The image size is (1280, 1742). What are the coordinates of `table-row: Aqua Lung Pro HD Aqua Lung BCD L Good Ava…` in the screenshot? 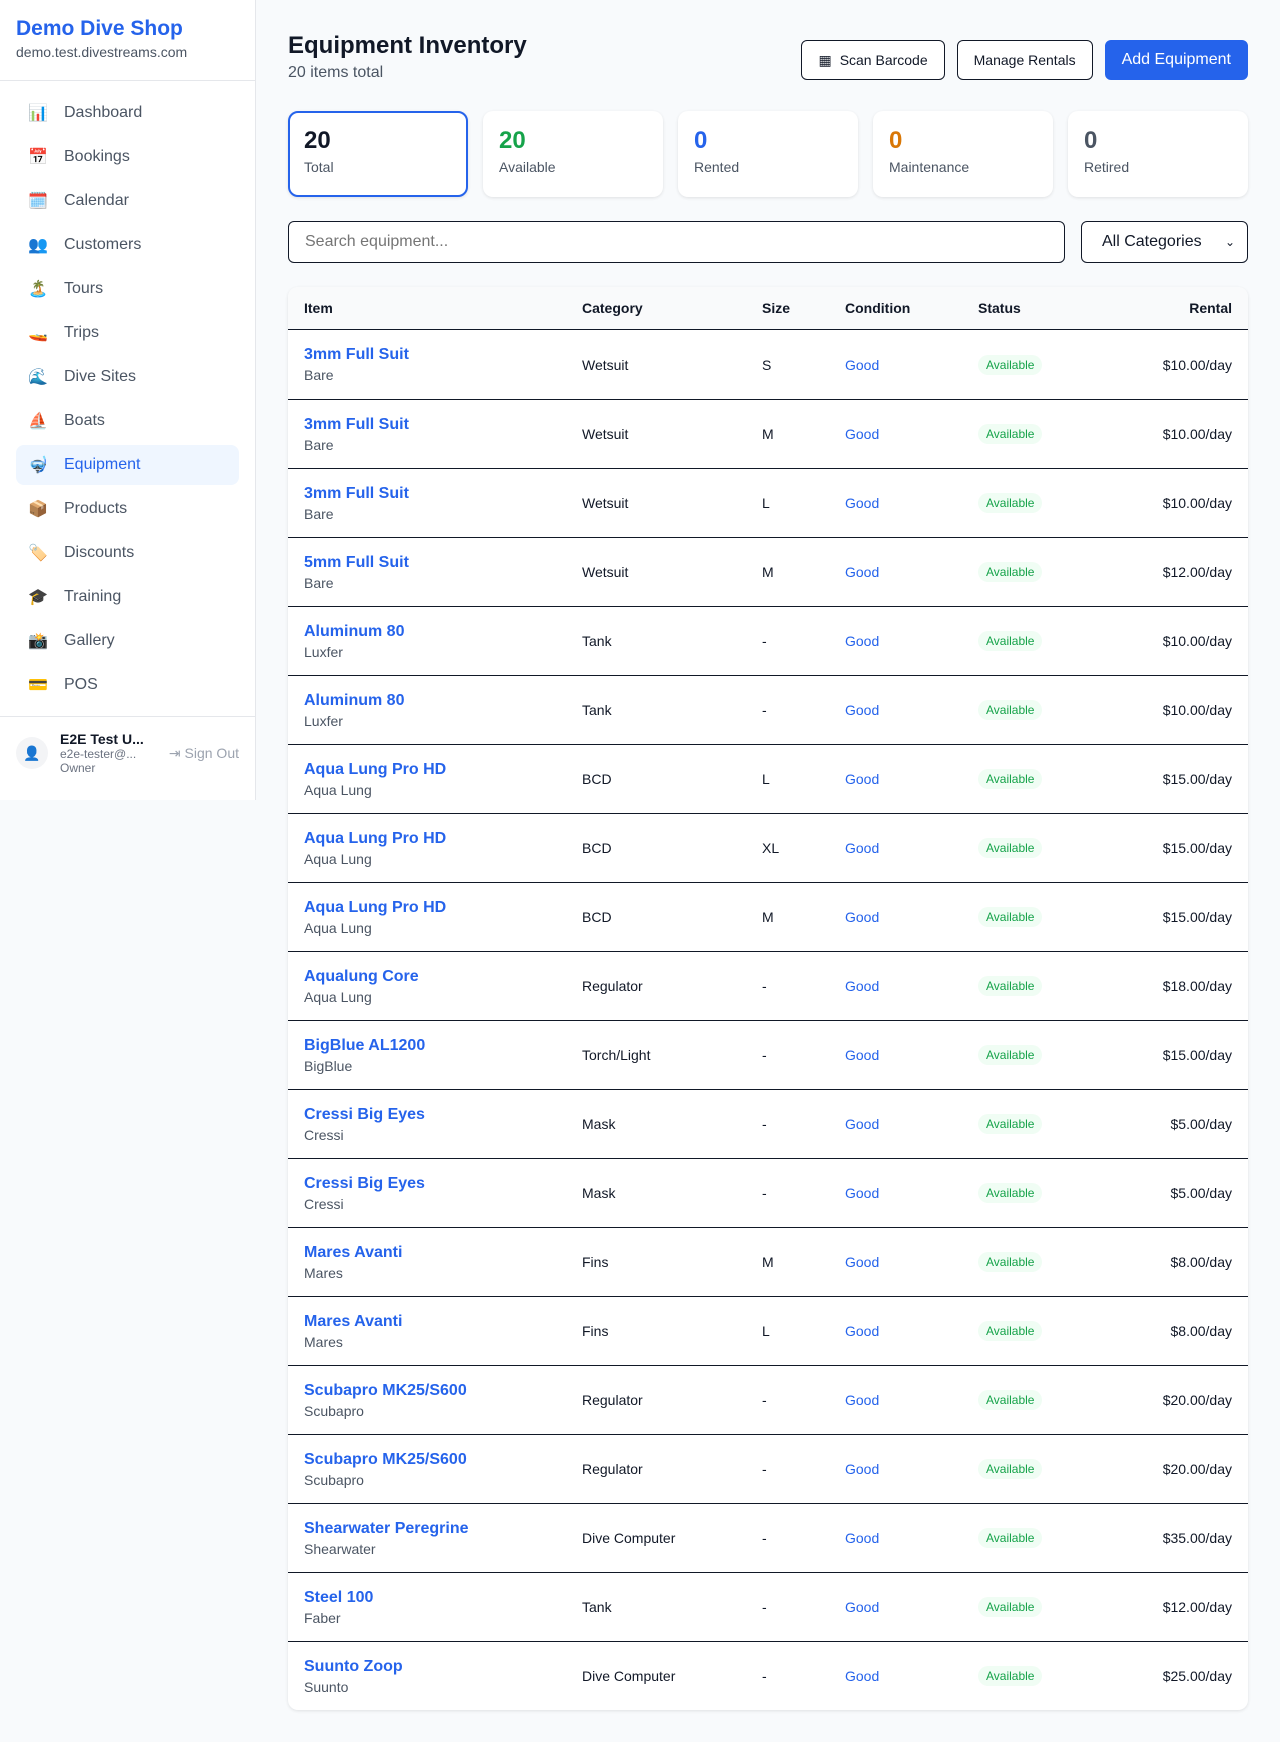 It's located at (768, 778).